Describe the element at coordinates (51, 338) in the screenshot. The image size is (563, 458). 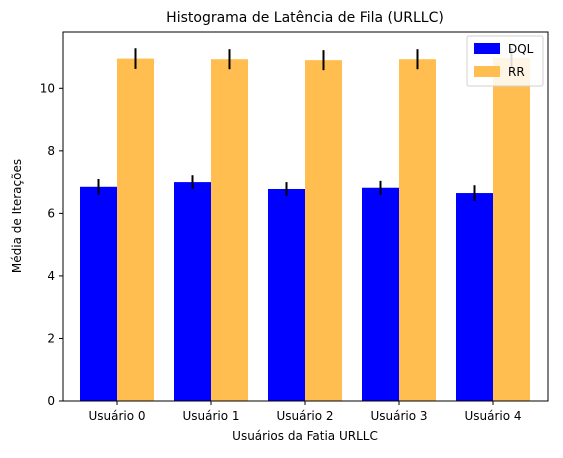
I see `y-tick-label-1: 2` at that location.